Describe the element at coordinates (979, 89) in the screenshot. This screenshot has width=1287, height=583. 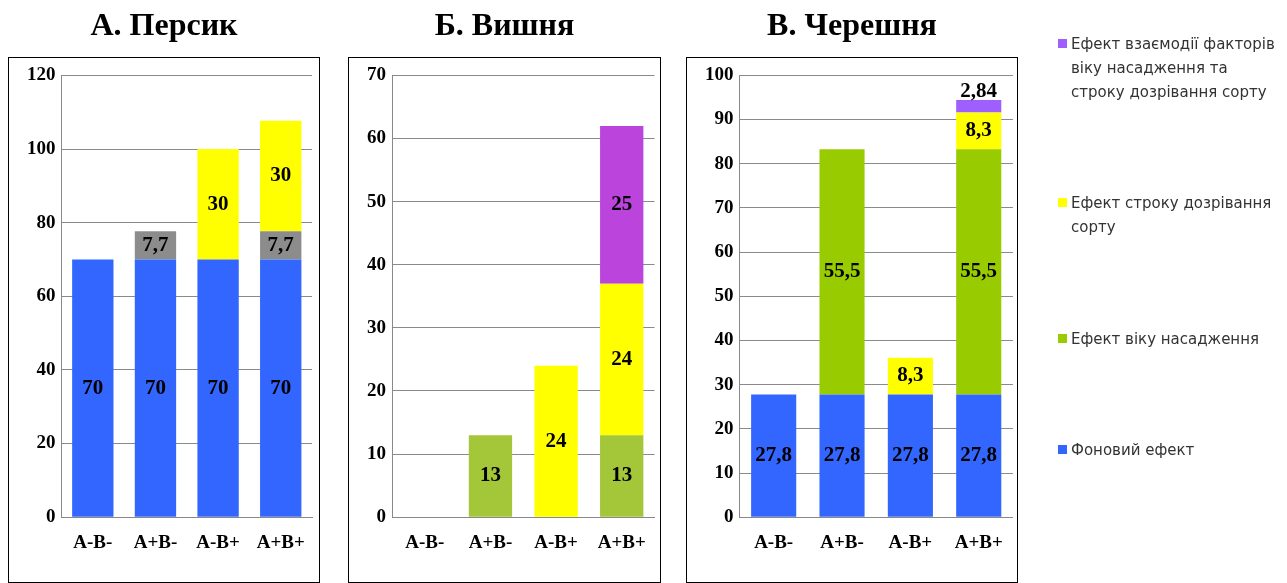
I see `data-label: 2,84` at that location.